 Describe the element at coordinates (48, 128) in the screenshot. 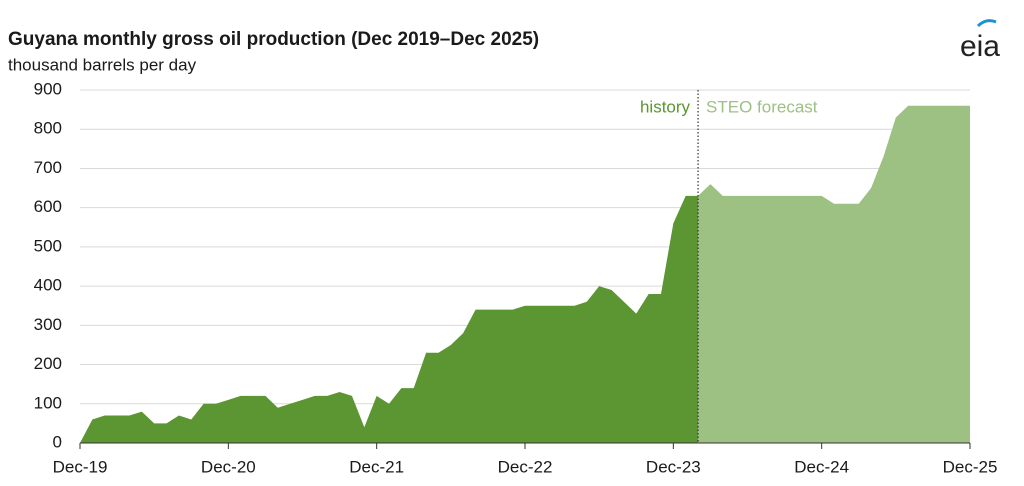

I see `y-tick-label: 800` at that location.